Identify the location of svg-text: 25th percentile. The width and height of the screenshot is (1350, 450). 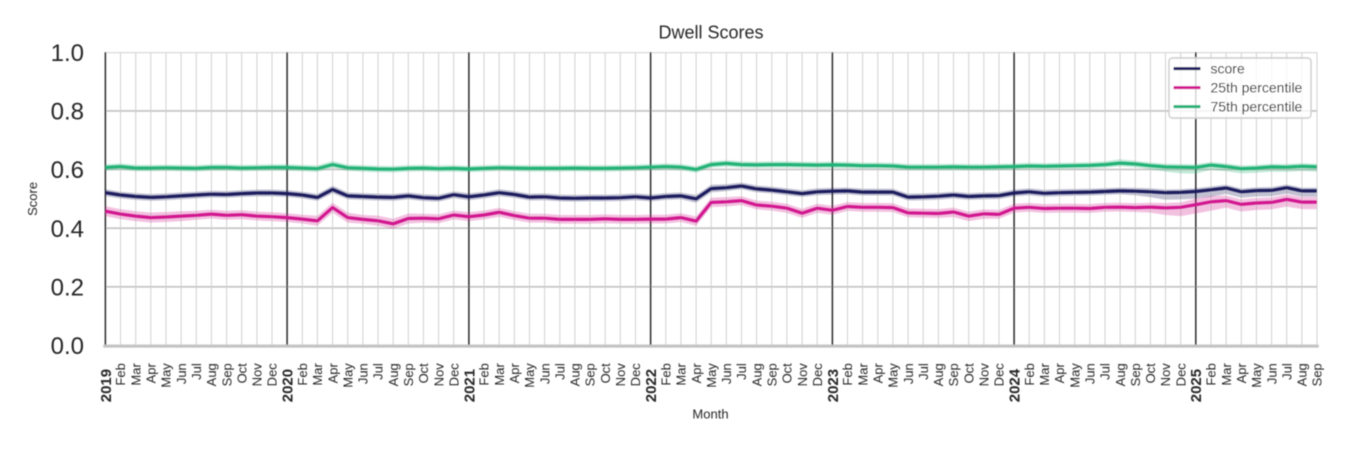
(1257, 88).